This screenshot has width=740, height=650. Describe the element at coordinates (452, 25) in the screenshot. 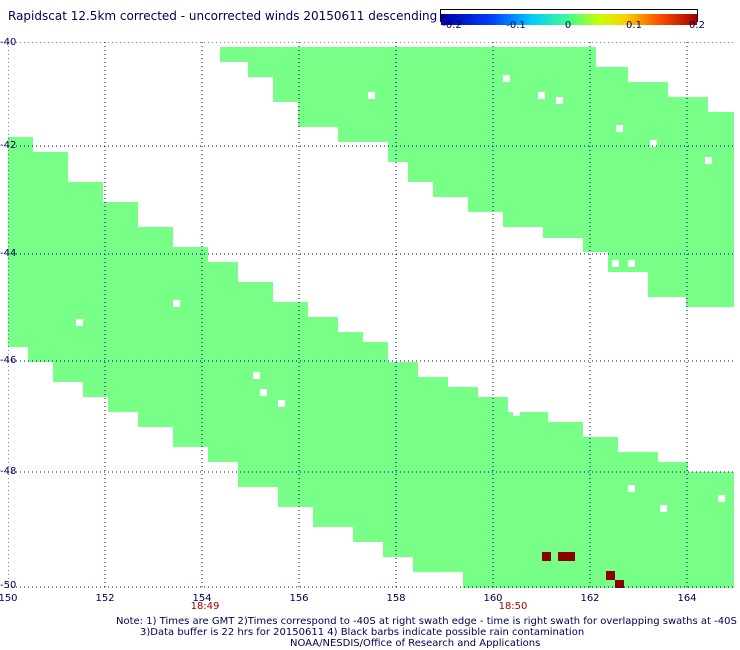

I see `colorbar-tick: -0.2` at that location.